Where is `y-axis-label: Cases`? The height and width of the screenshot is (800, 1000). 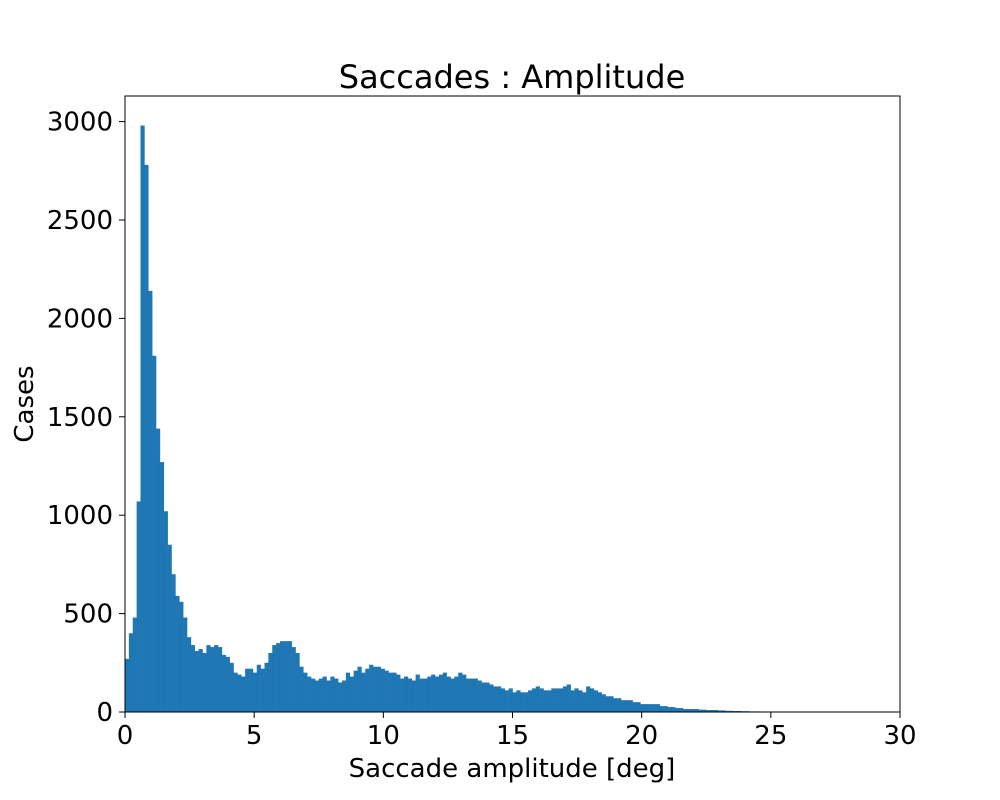 y-axis-label: Cases is located at coordinates (25, 403).